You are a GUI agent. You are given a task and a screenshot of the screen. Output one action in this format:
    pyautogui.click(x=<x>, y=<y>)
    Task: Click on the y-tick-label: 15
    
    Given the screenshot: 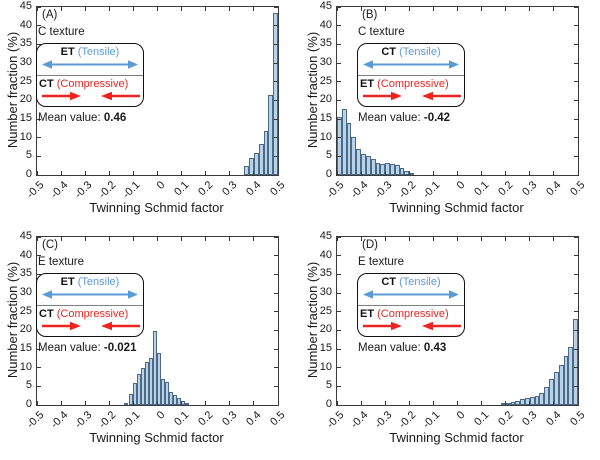 What is the action you would take?
    pyautogui.click(x=25, y=118)
    